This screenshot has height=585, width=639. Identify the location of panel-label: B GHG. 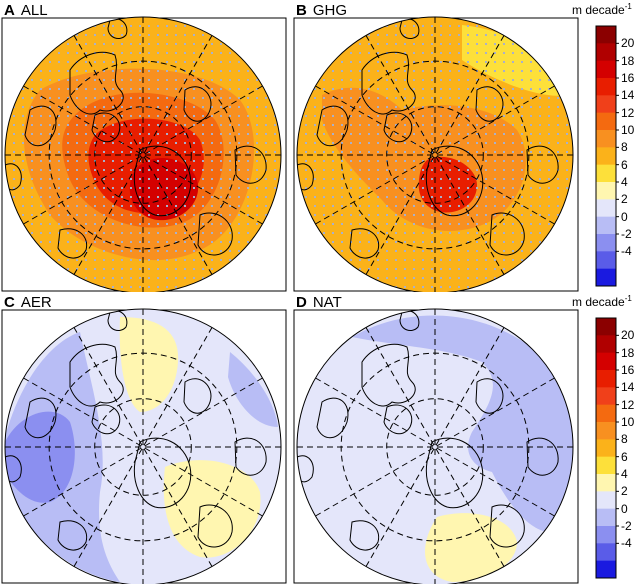
(321, 10).